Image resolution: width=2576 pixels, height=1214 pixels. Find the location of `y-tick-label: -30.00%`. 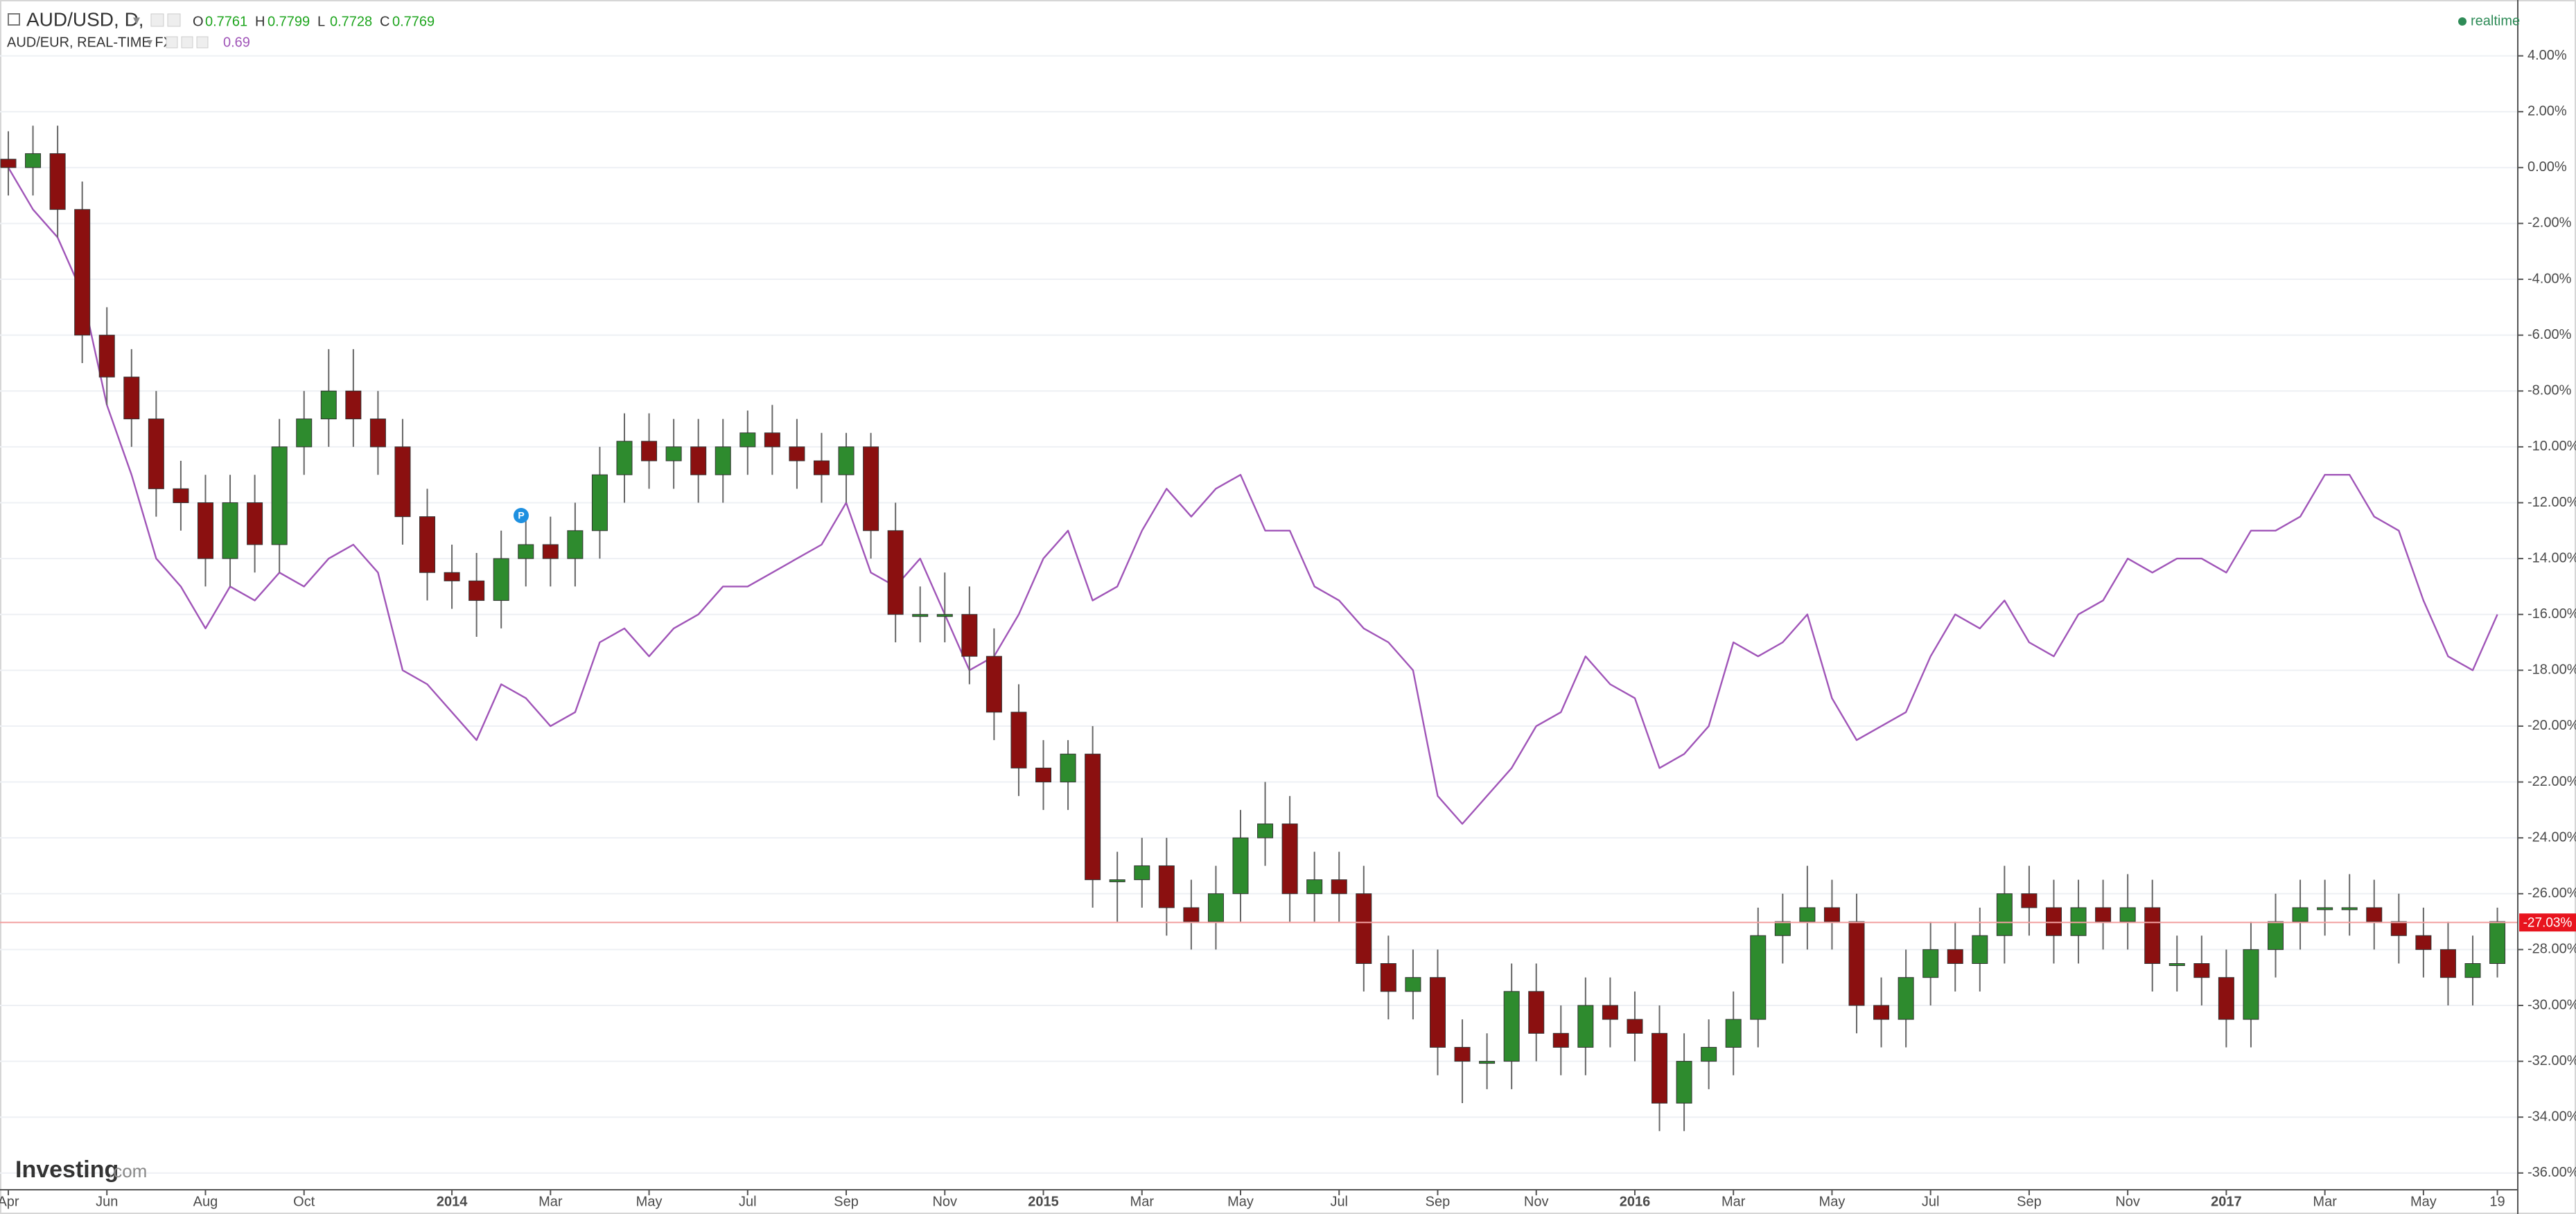

y-tick-label: -30.00% is located at coordinates (2551, 1005).